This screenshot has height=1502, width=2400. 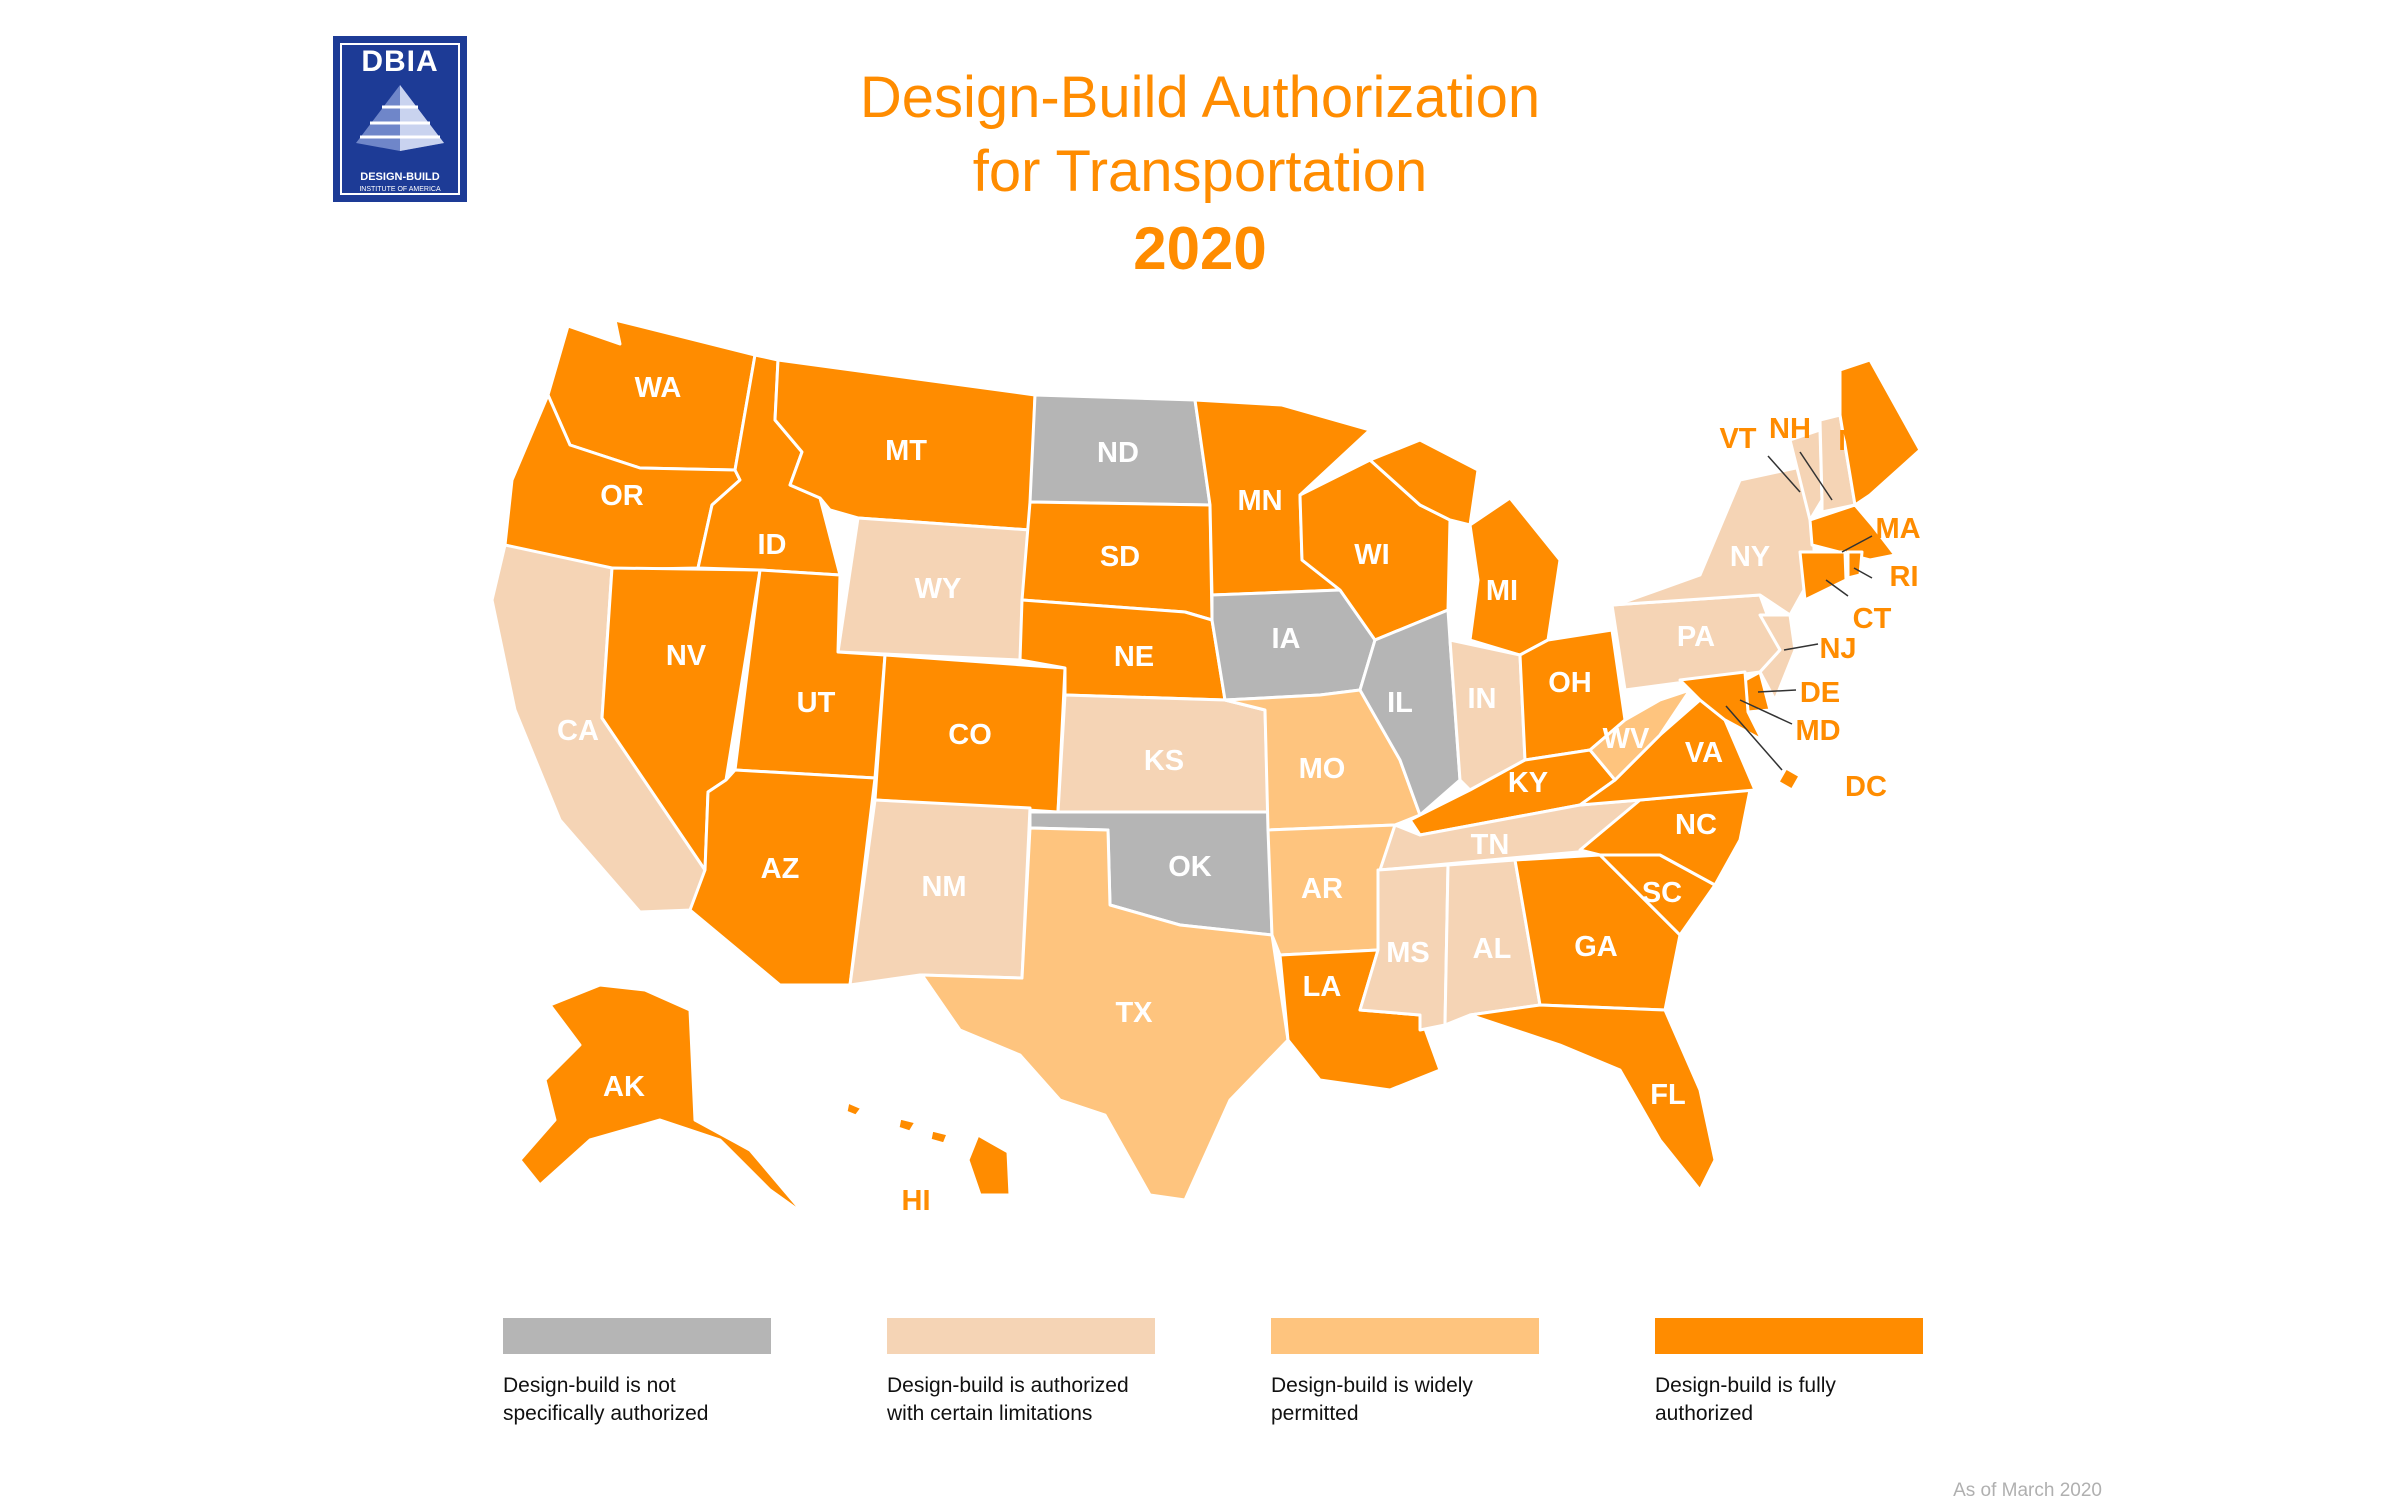 I want to click on legend-swatch-limited, so click(x=1021, y=1336).